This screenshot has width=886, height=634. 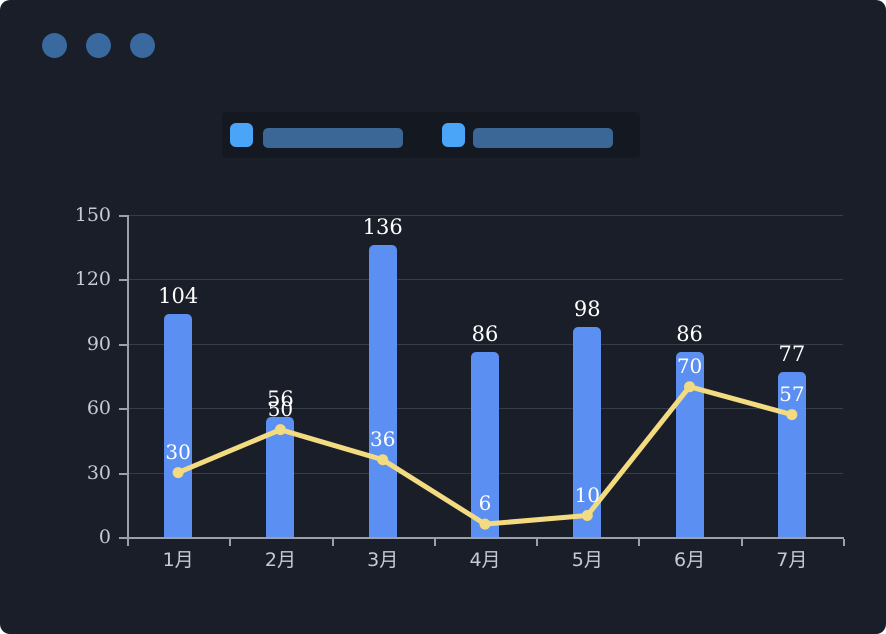 I want to click on line-point-7月, so click(x=792, y=415).